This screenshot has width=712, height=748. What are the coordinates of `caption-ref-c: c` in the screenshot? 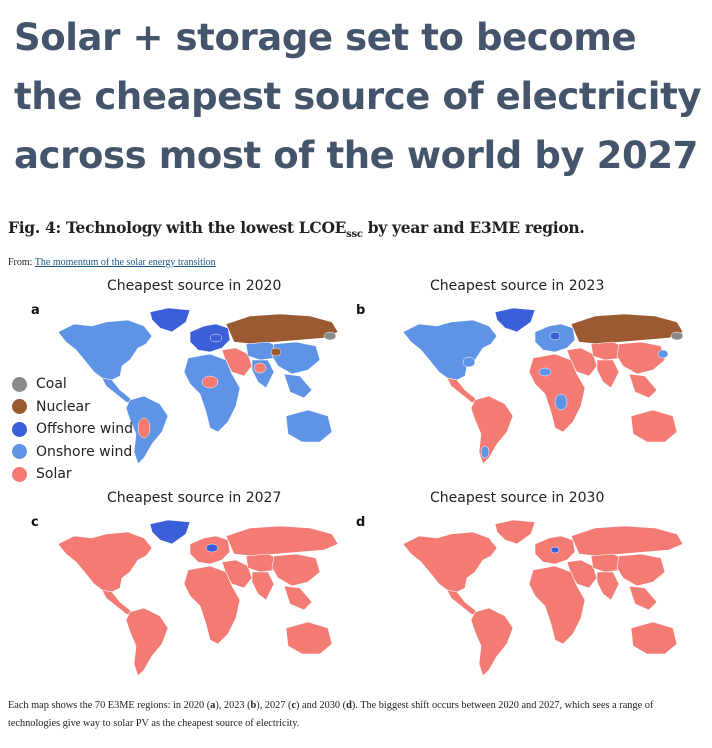 It's located at (294, 705).